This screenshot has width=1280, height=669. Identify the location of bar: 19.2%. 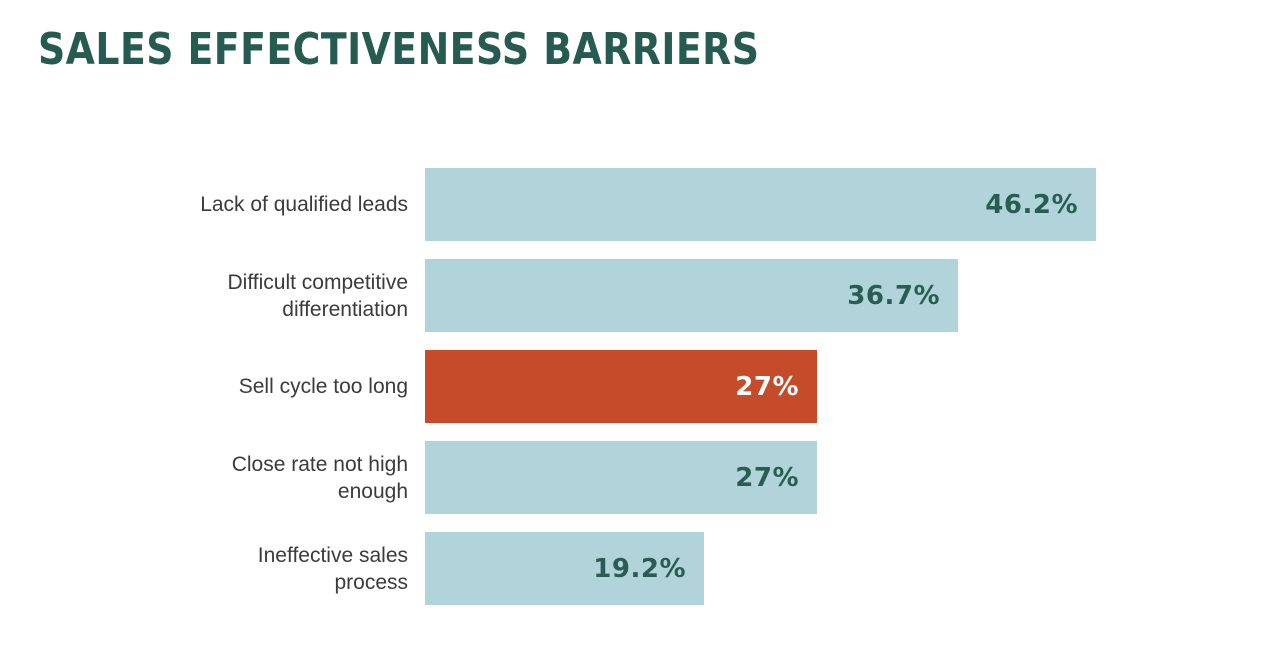
(564, 568).